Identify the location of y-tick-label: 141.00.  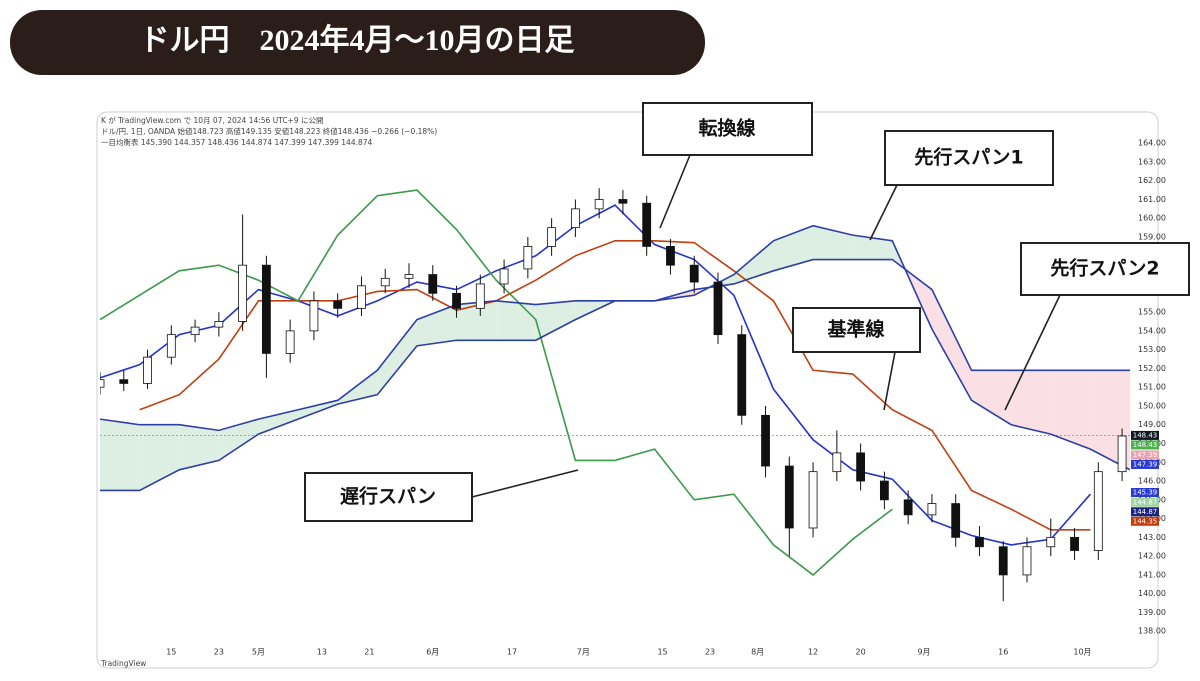
(1152, 574).